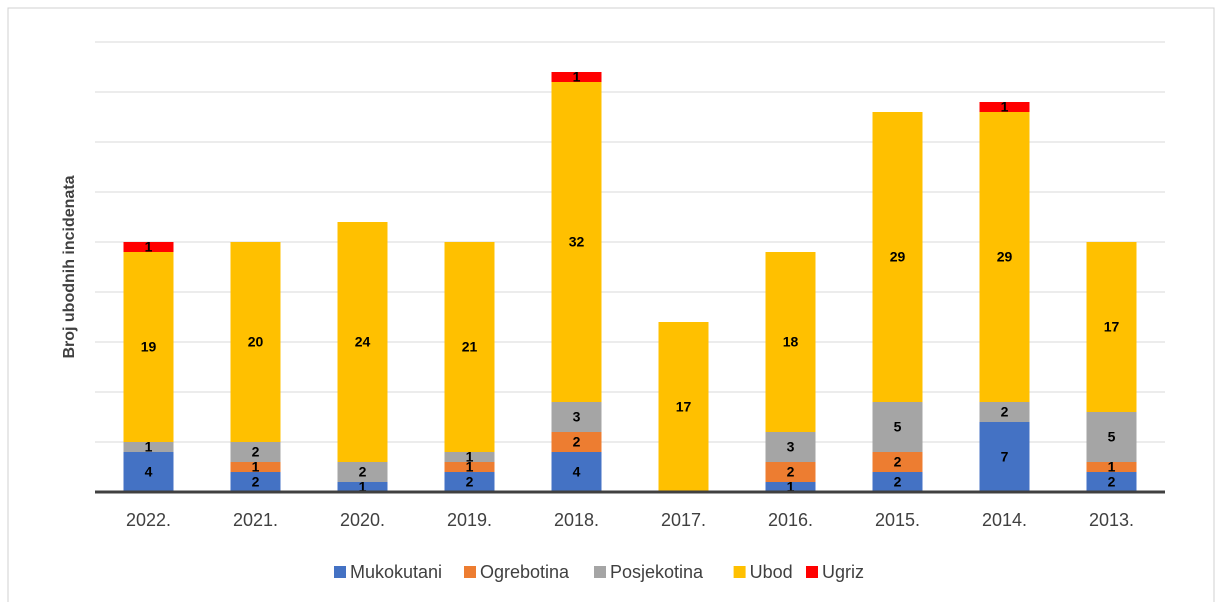 This screenshot has width=1222, height=607. What do you see at coordinates (683, 520) in the screenshot?
I see `x-tick-label: 2017.` at bounding box center [683, 520].